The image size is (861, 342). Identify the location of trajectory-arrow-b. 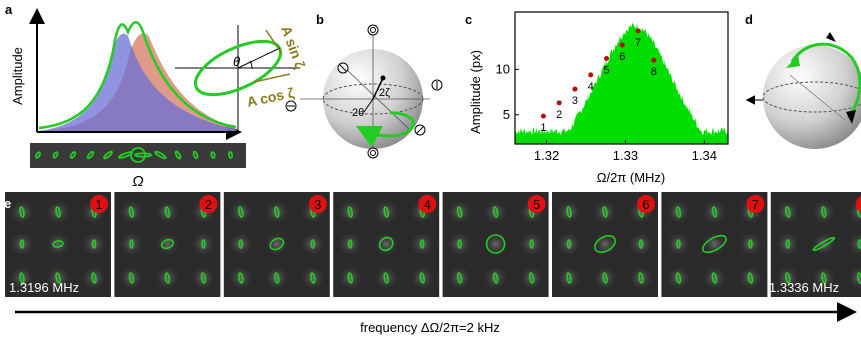
(385, 129).